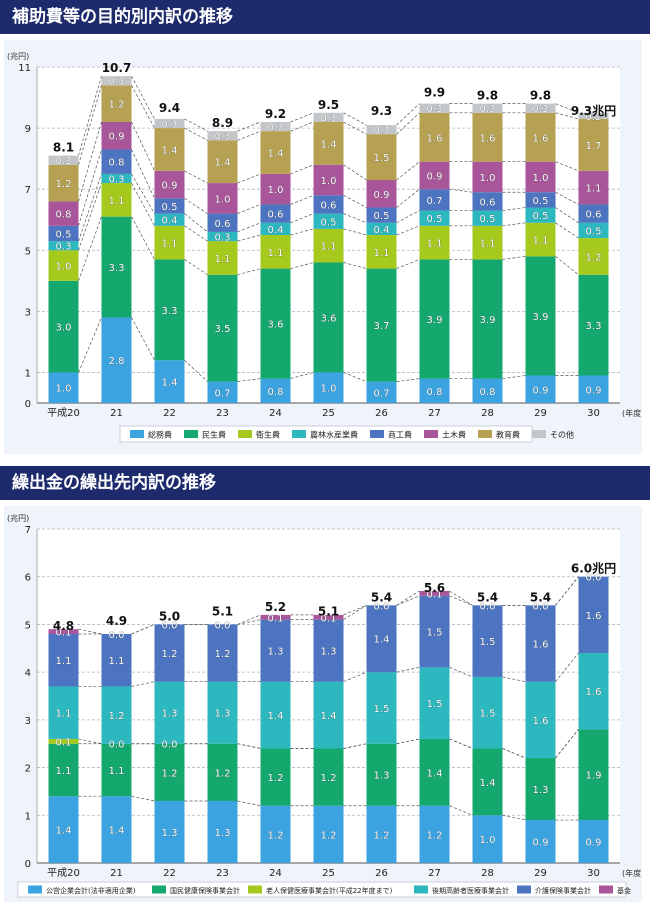 This screenshot has height=905, width=650. What do you see at coordinates (170, 221) in the screenshot?
I see `chart1-value-label: 0.4` at bounding box center [170, 221].